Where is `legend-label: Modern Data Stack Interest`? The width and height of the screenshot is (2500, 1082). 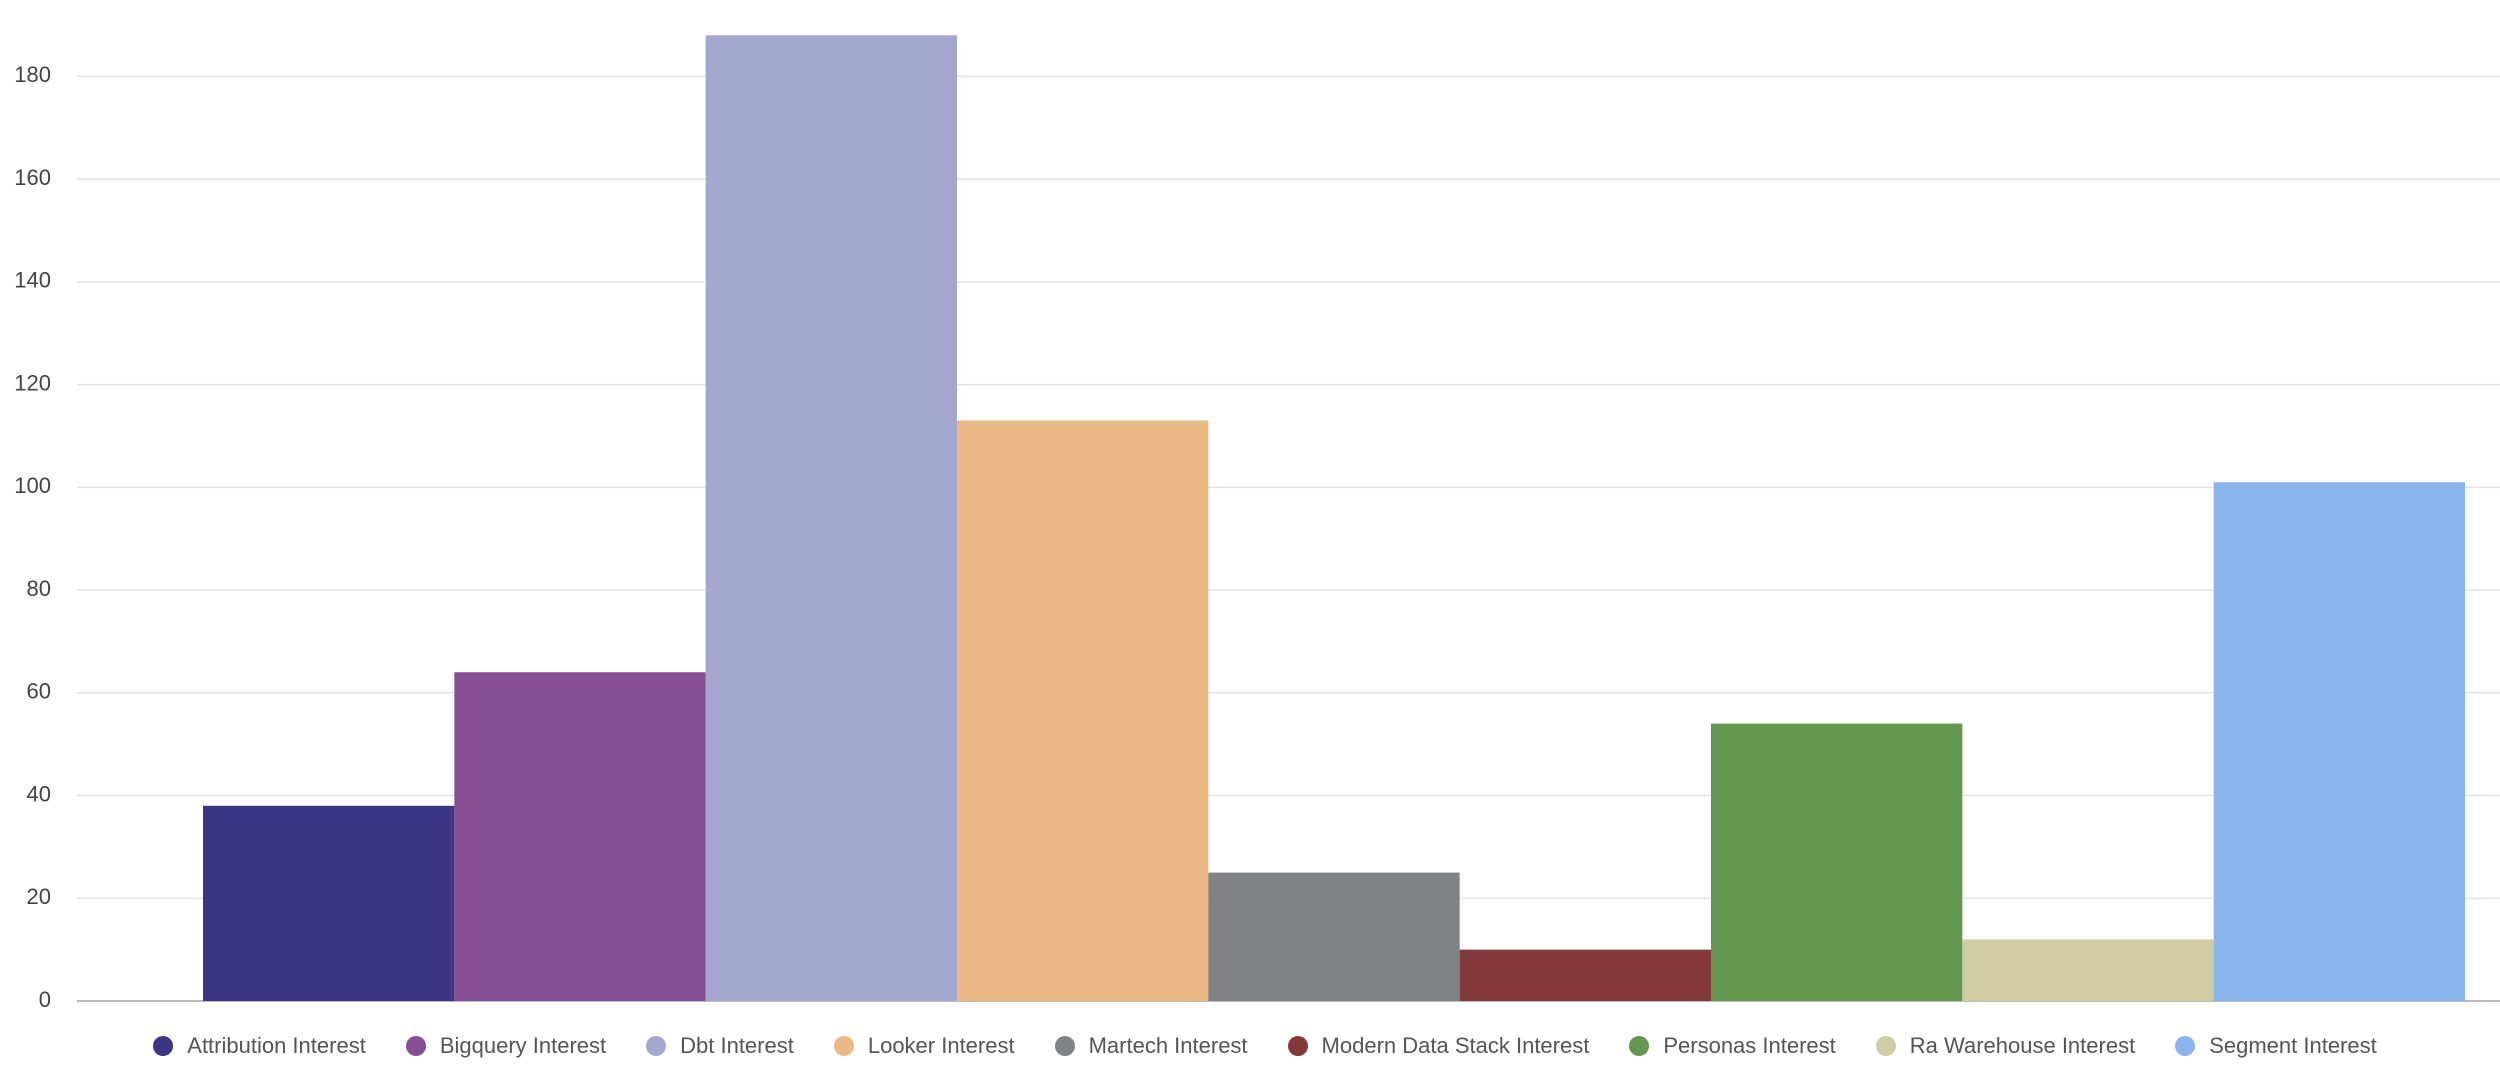 legend-label: Modern Data Stack Interest is located at coordinates (1455, 1045).